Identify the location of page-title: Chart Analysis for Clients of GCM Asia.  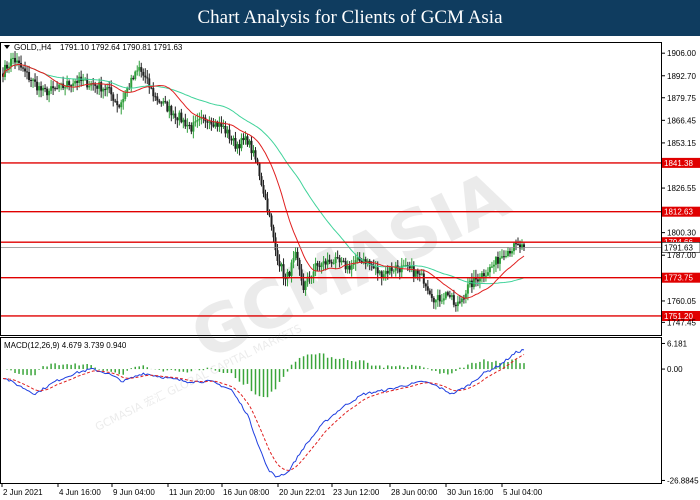
(350, 17).